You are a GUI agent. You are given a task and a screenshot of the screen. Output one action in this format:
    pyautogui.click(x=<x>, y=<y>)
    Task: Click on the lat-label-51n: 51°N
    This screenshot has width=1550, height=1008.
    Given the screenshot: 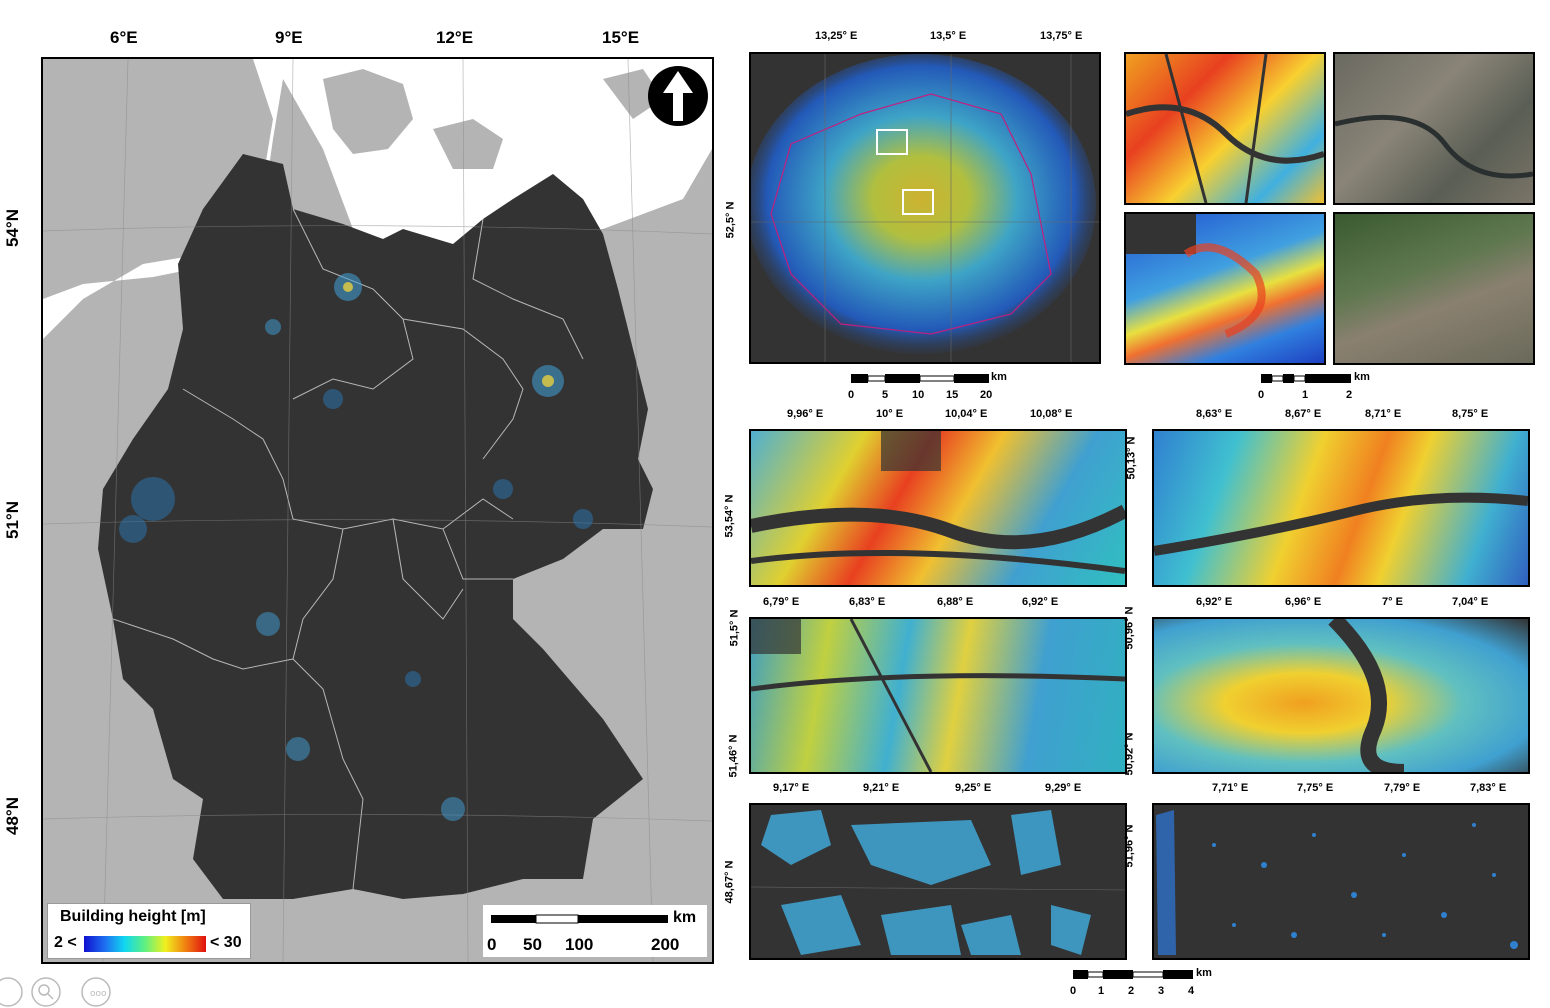 What is the action you would take?
    pyautogui.click(x=12, y=520)
    